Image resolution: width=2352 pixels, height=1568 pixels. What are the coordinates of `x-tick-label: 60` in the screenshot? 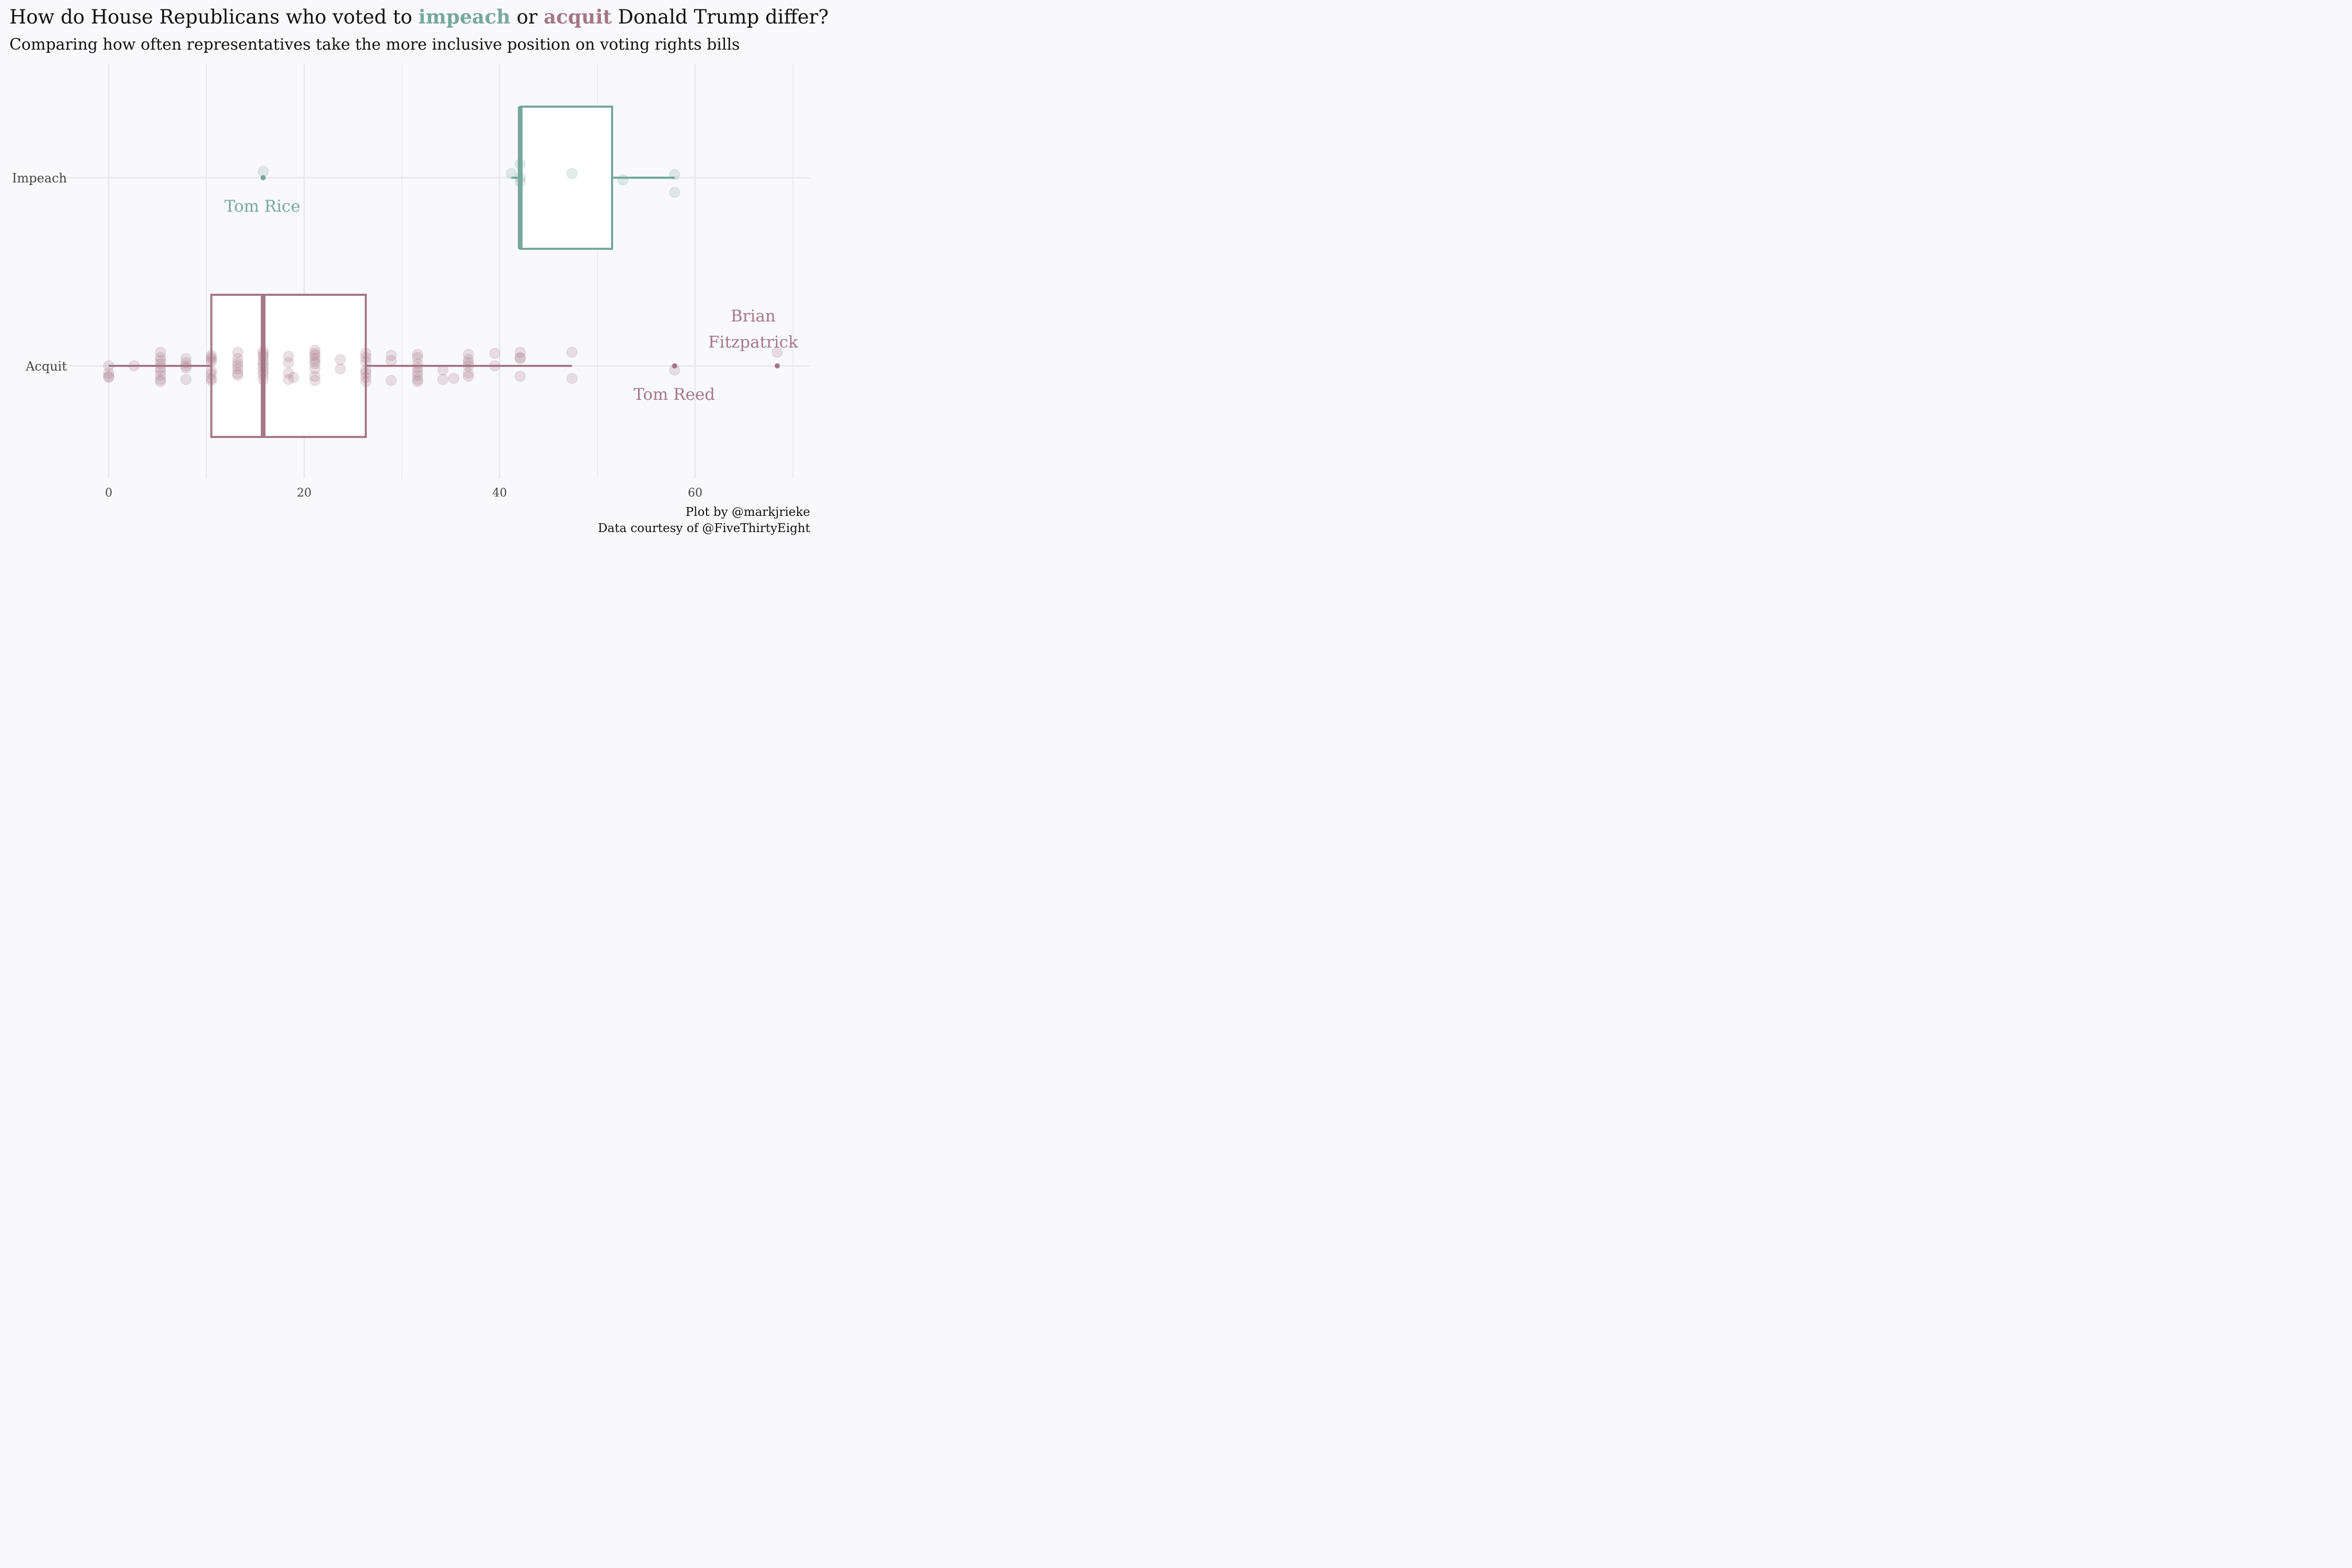 It's located at (695, 493).